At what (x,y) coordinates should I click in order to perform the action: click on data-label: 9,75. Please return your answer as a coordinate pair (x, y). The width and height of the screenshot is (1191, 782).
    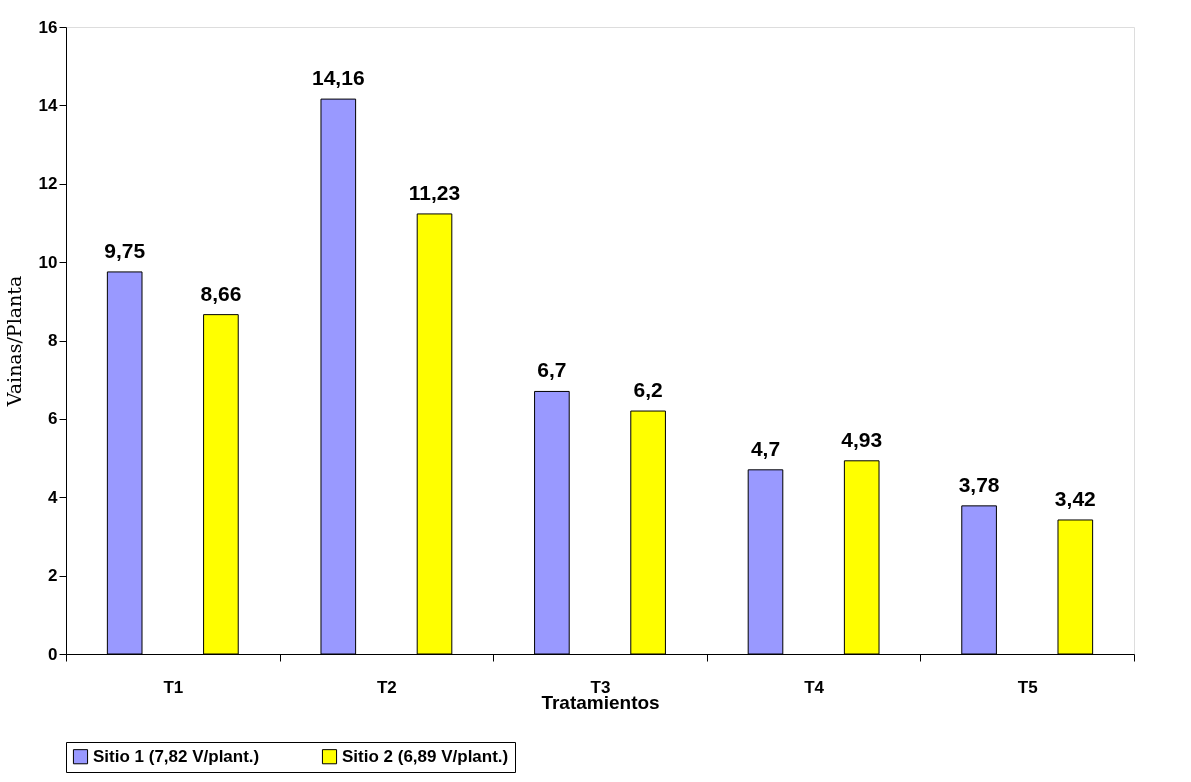
    Looking at the image, I should click on (125, 250).